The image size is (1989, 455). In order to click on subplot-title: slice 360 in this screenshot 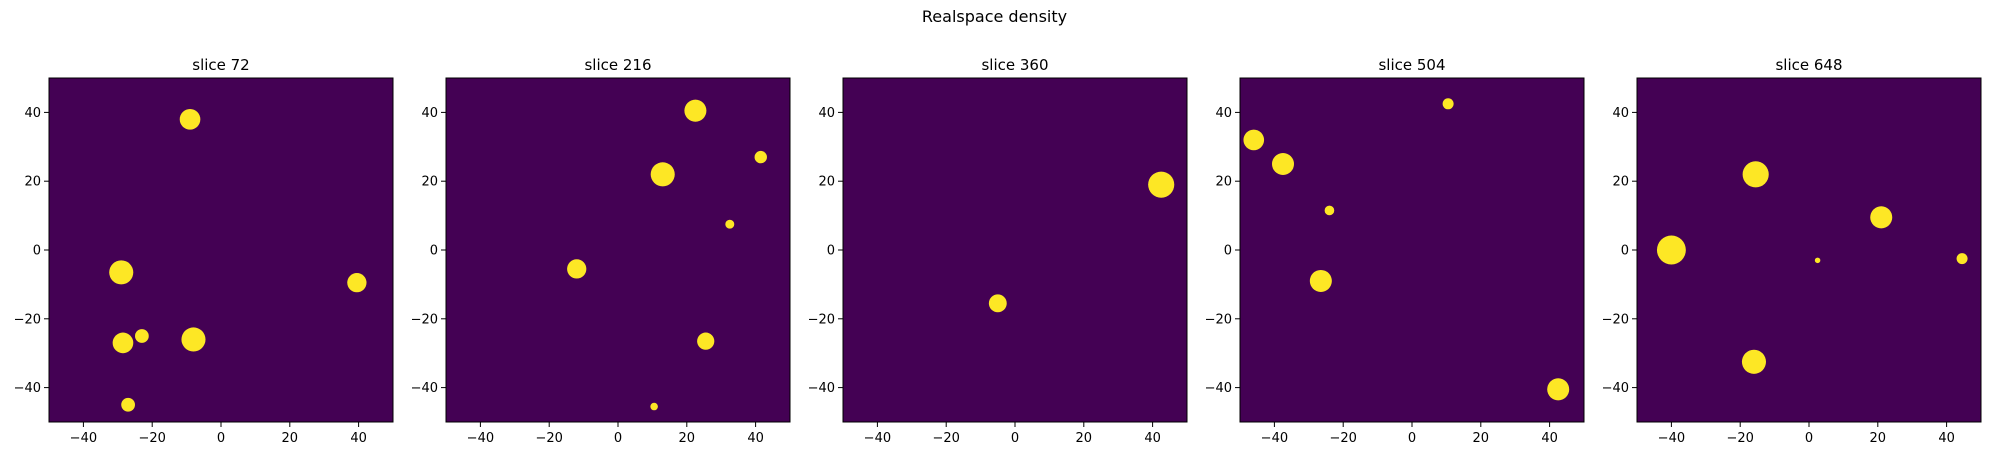, I will do `click(1014, 65)`.